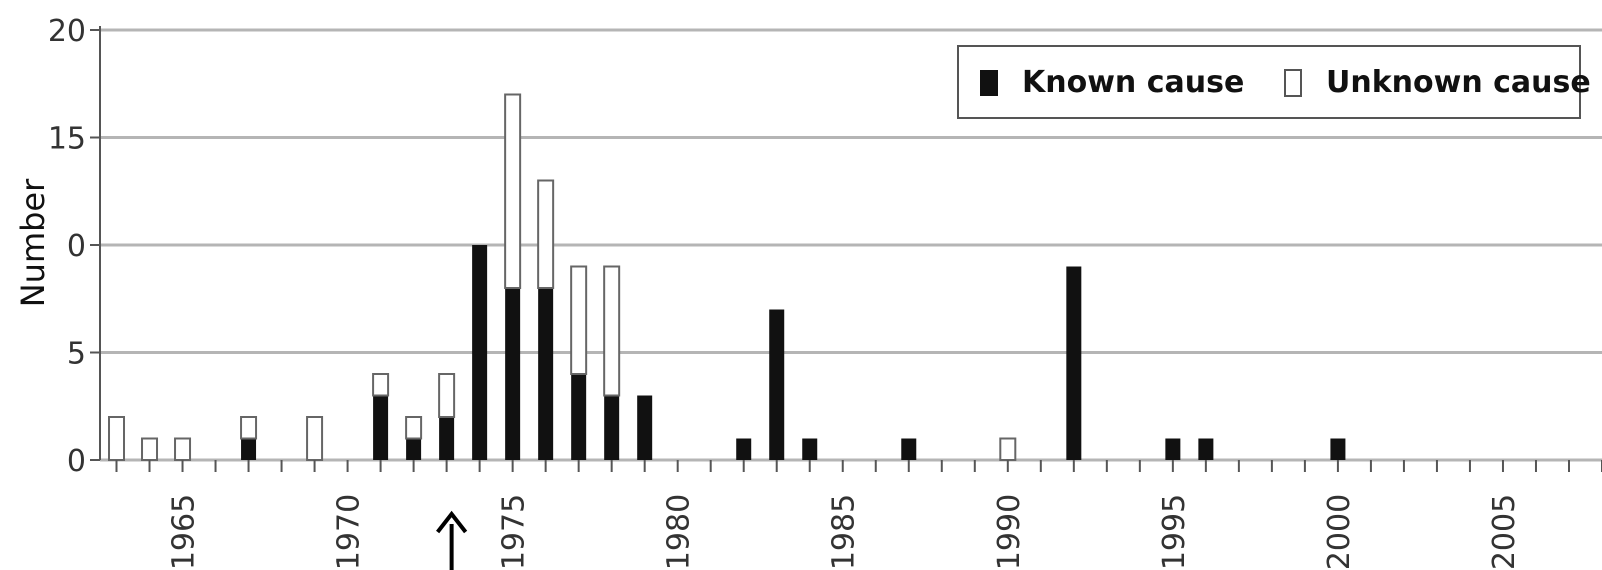 The image size is (1602, 570). What do you see at coordinates (76, 354) in the screenshot?
I see `y-tick-label: 5` at bounding box center [76, 354].